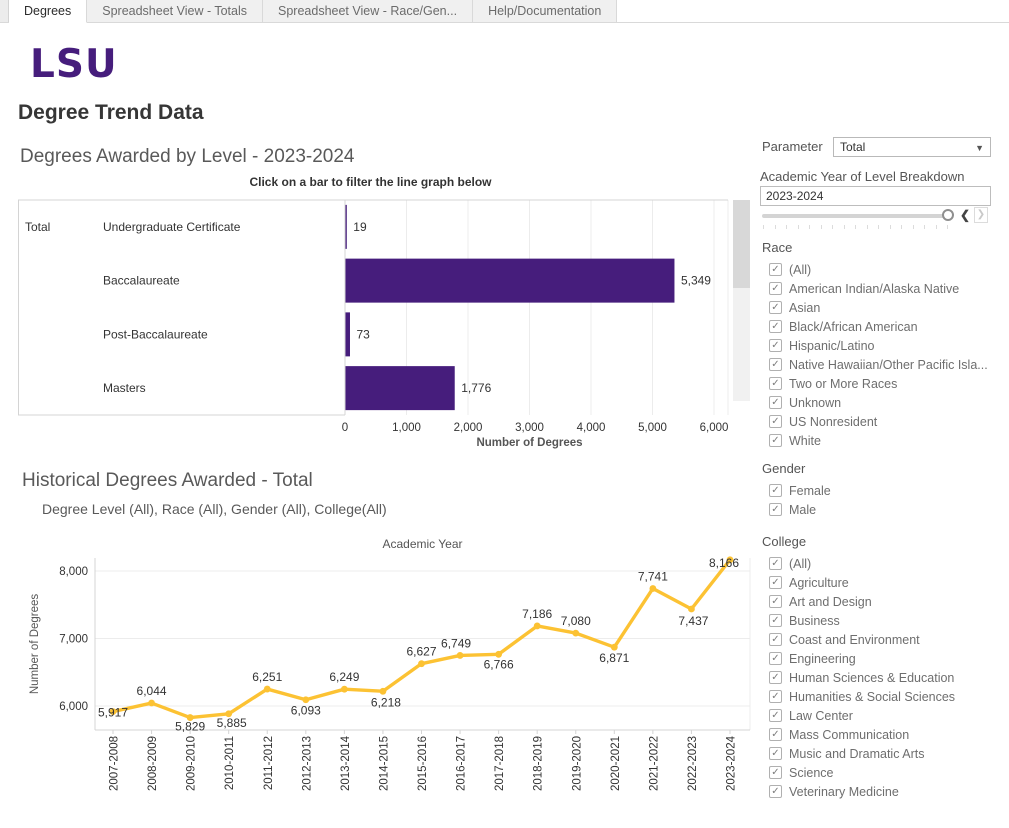 The height and width of the screenshot is (828, 1009). What do you see at coordinates (115, 763) in the screenshot?
I see `line-x-tick-label: 2007-2008` at bounding box center [115, 763].